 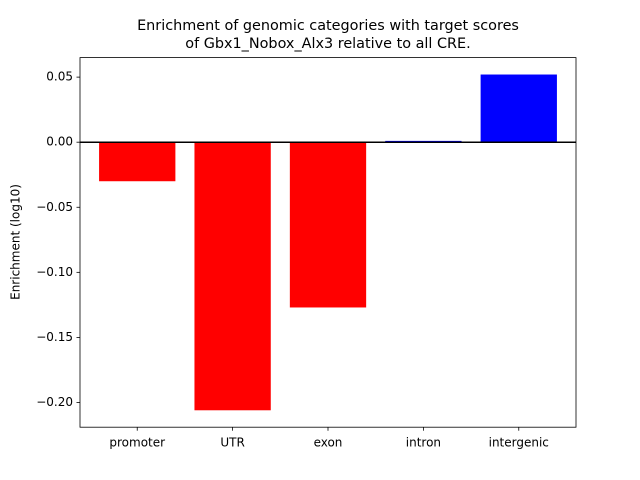 I want to click on x-tick-label: intergenic, so click(x=519, y=443).